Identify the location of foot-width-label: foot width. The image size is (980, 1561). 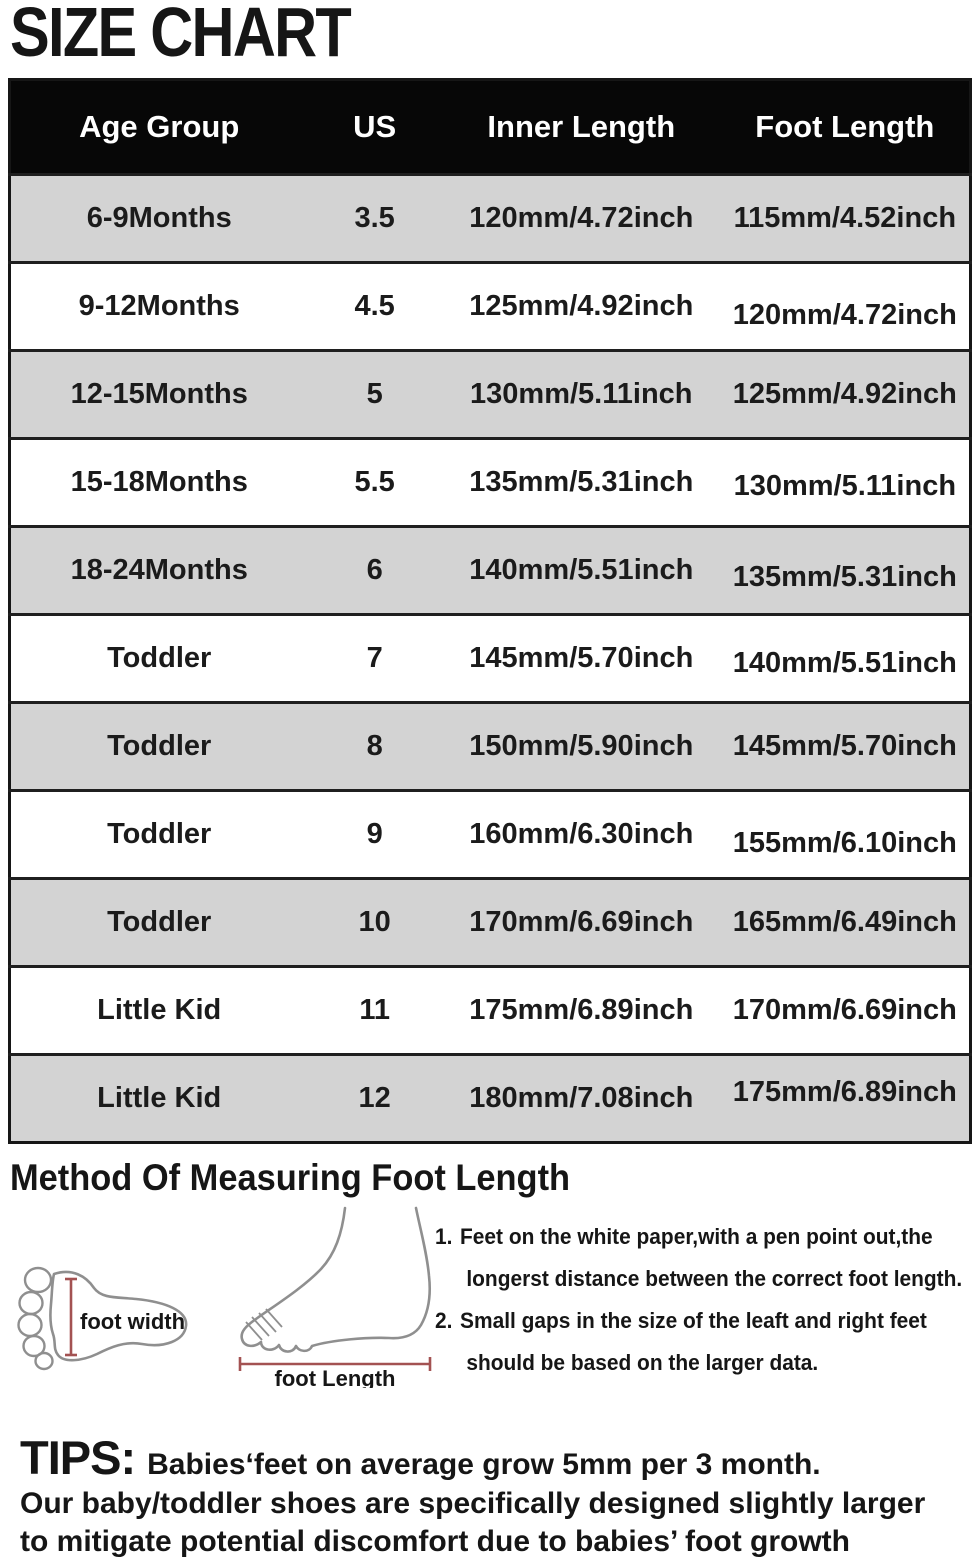
(132, 1321).